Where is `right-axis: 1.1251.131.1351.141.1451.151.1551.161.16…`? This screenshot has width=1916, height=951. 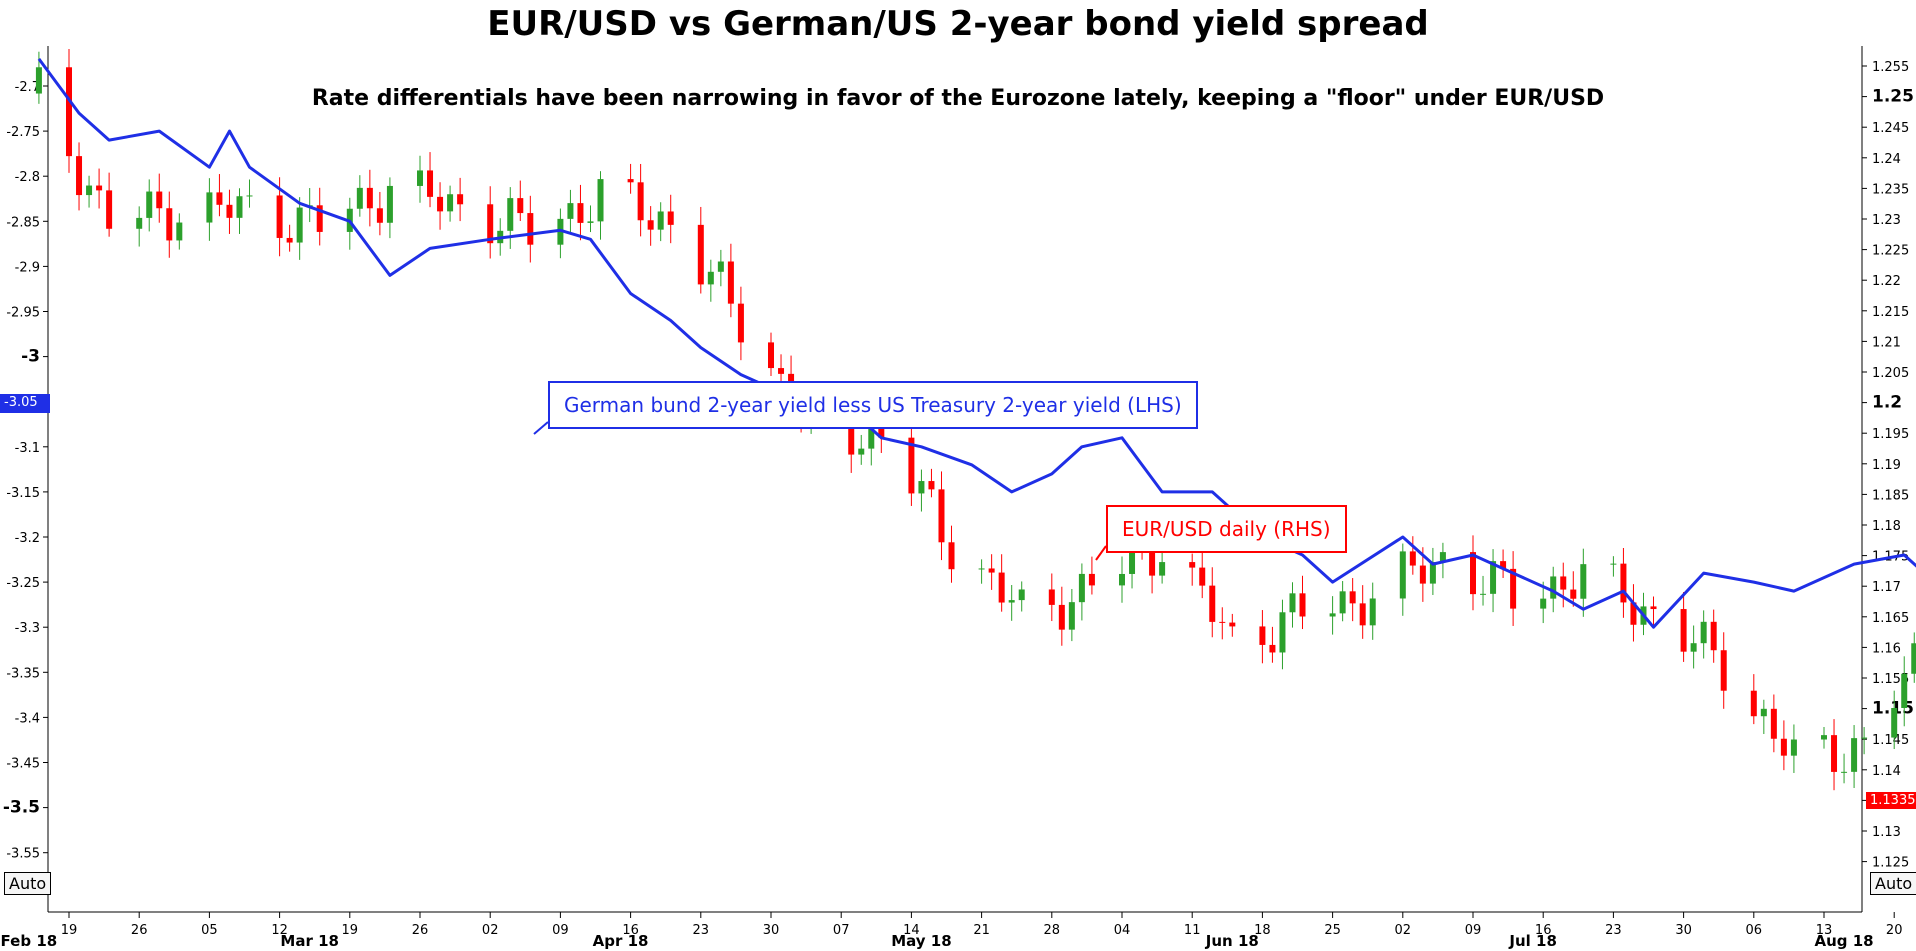 right-axis: 1.1251.131.1351.141.1451.151.1551.161.16… is located at coordinates (1888, 465).